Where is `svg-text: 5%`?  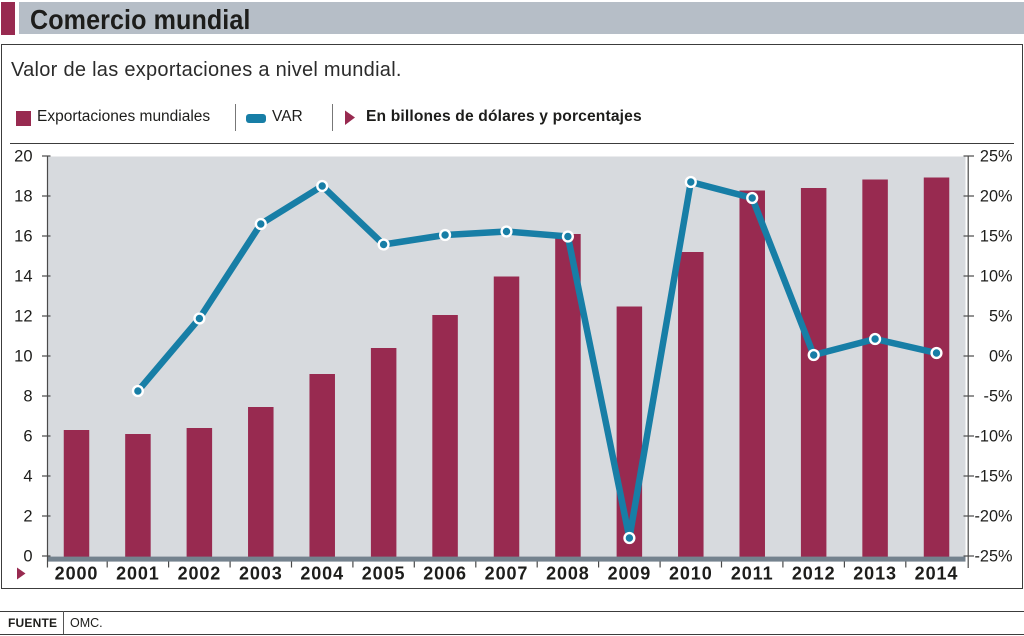
svg-text: 5% is located at coordinates (1001, 317).